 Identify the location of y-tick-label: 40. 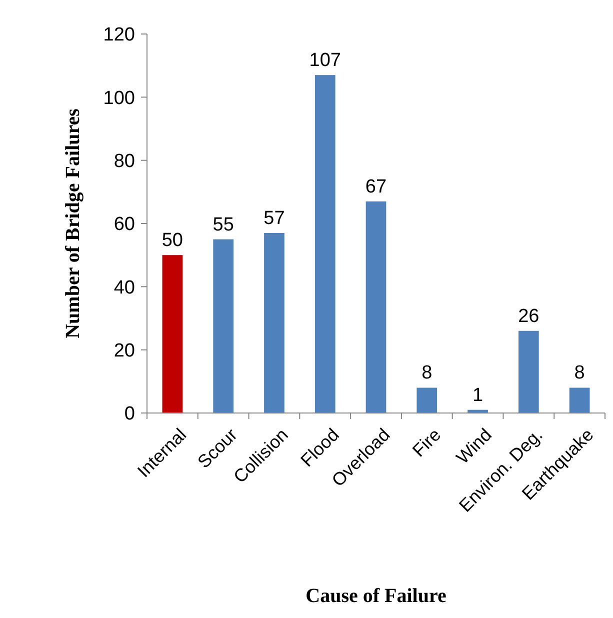
(124, 287).